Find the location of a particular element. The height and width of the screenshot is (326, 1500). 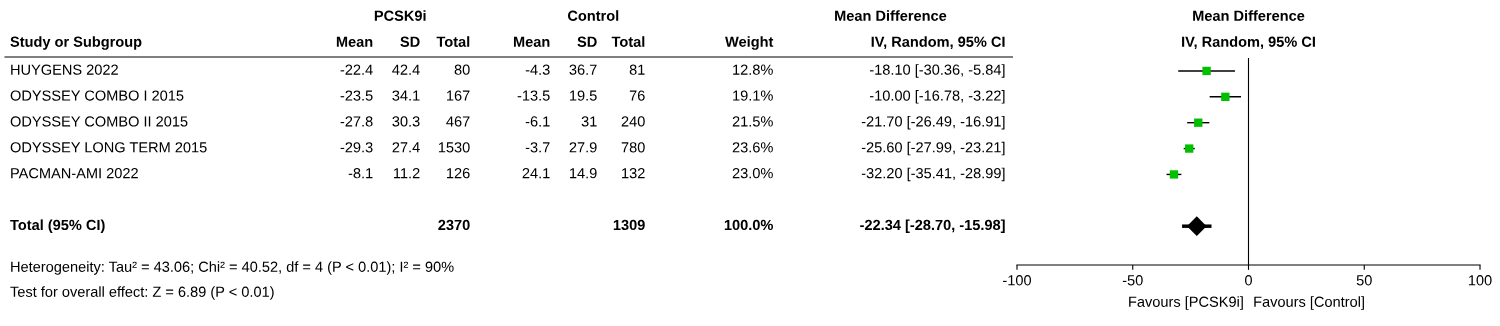

chart-title: Mean Difference is located at coordinates (1249, 15).